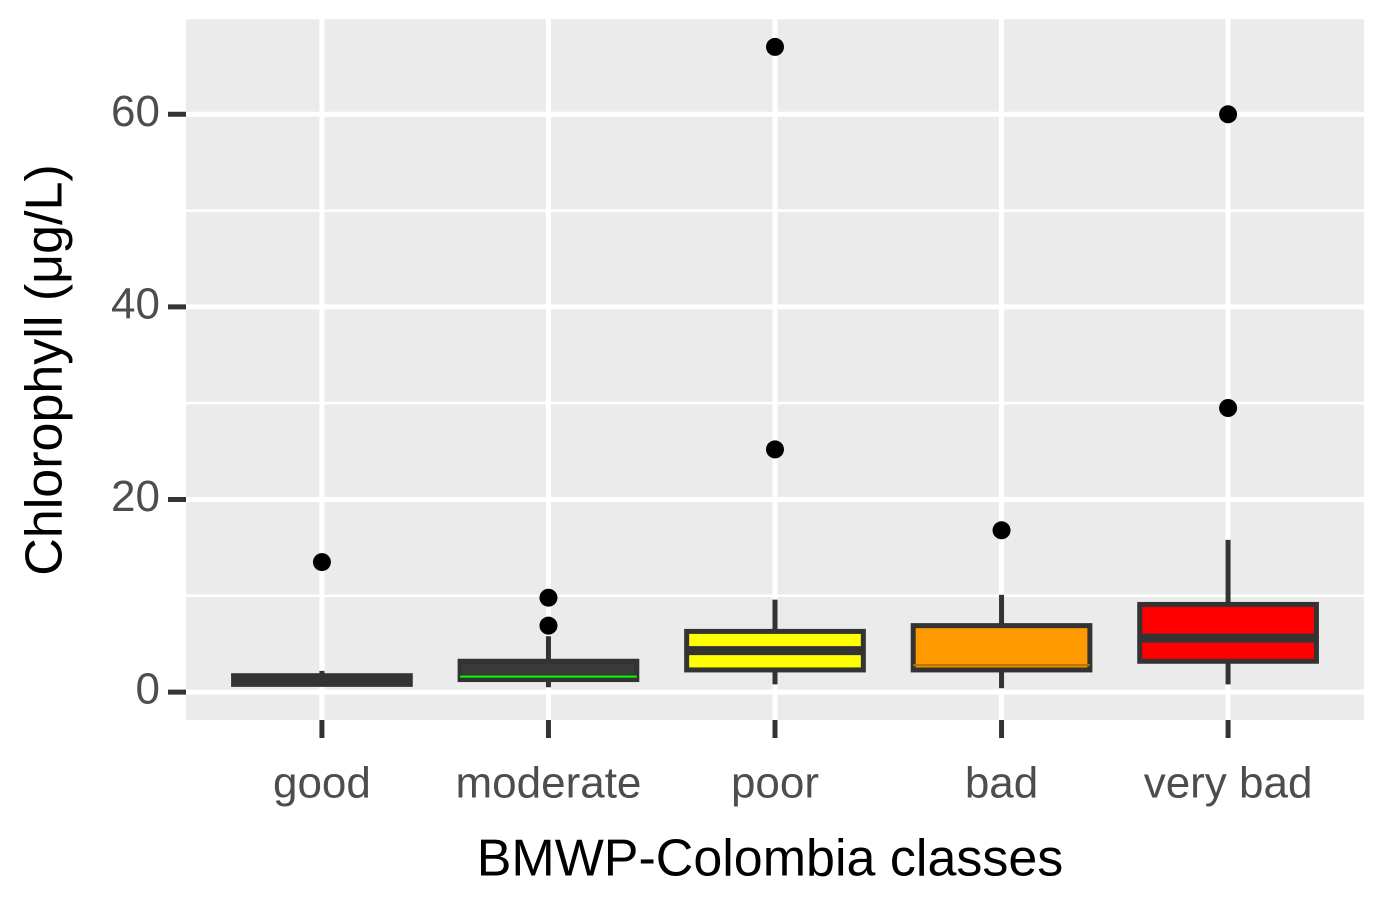  What do you see at coordinates (135, 111) in the screenshot?
I see `y-tick-label: 60` at bounding box center [135, 111].